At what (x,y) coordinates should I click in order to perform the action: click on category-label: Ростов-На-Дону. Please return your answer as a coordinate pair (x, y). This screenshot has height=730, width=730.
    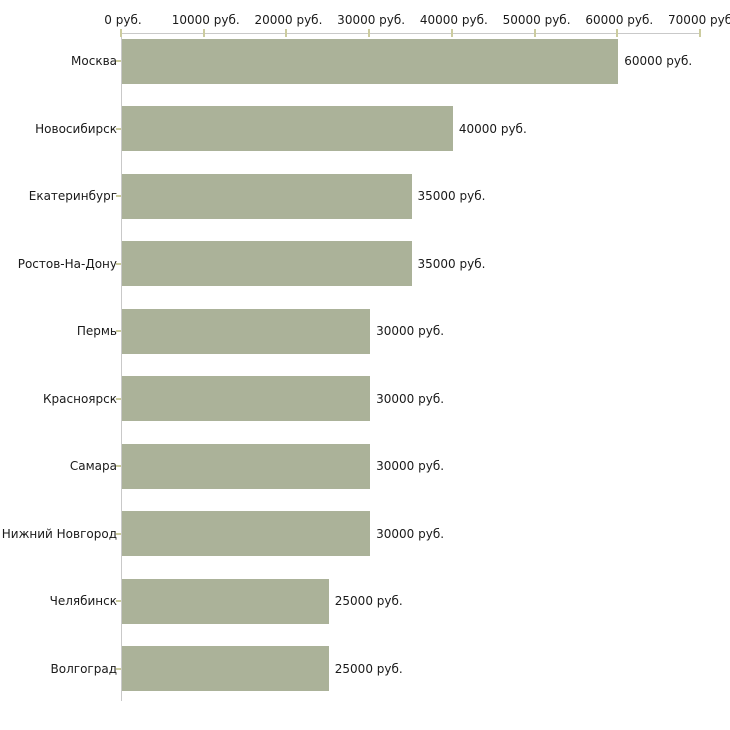
    Looking at the image, I should click on (67, 263).